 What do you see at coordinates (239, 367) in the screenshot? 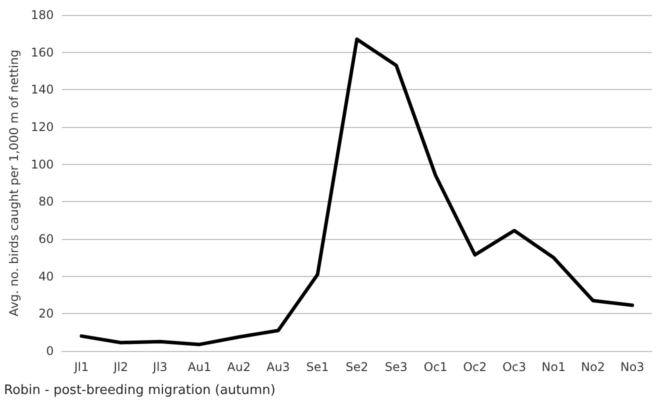
I see `x-tick-label: Au2` at bounding box center [239, 367].